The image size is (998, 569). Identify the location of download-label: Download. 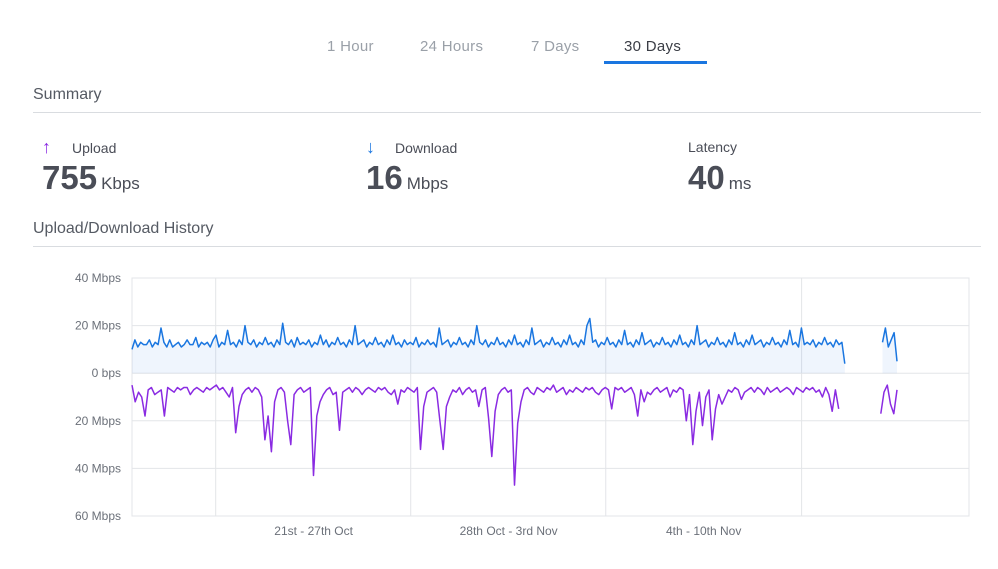
(426, 148).